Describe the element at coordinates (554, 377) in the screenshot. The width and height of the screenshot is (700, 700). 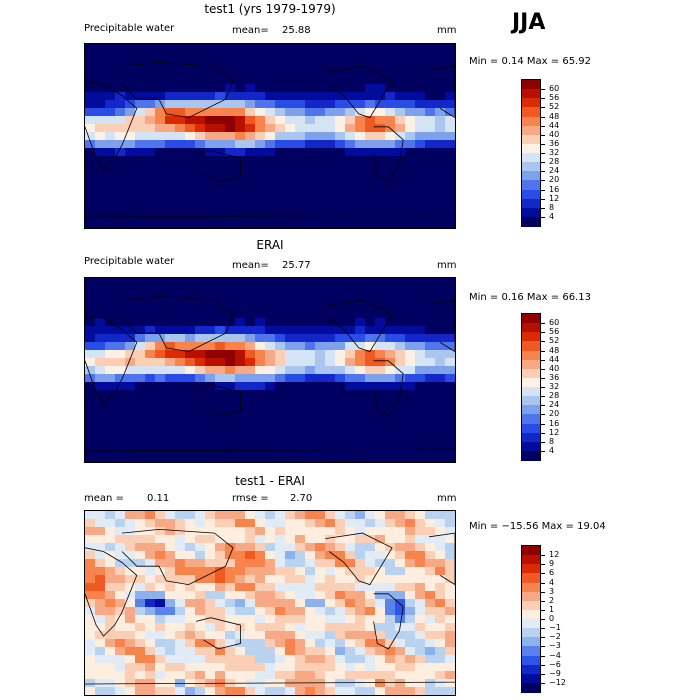
I see `colorbar-tick-label: 36` at that location.